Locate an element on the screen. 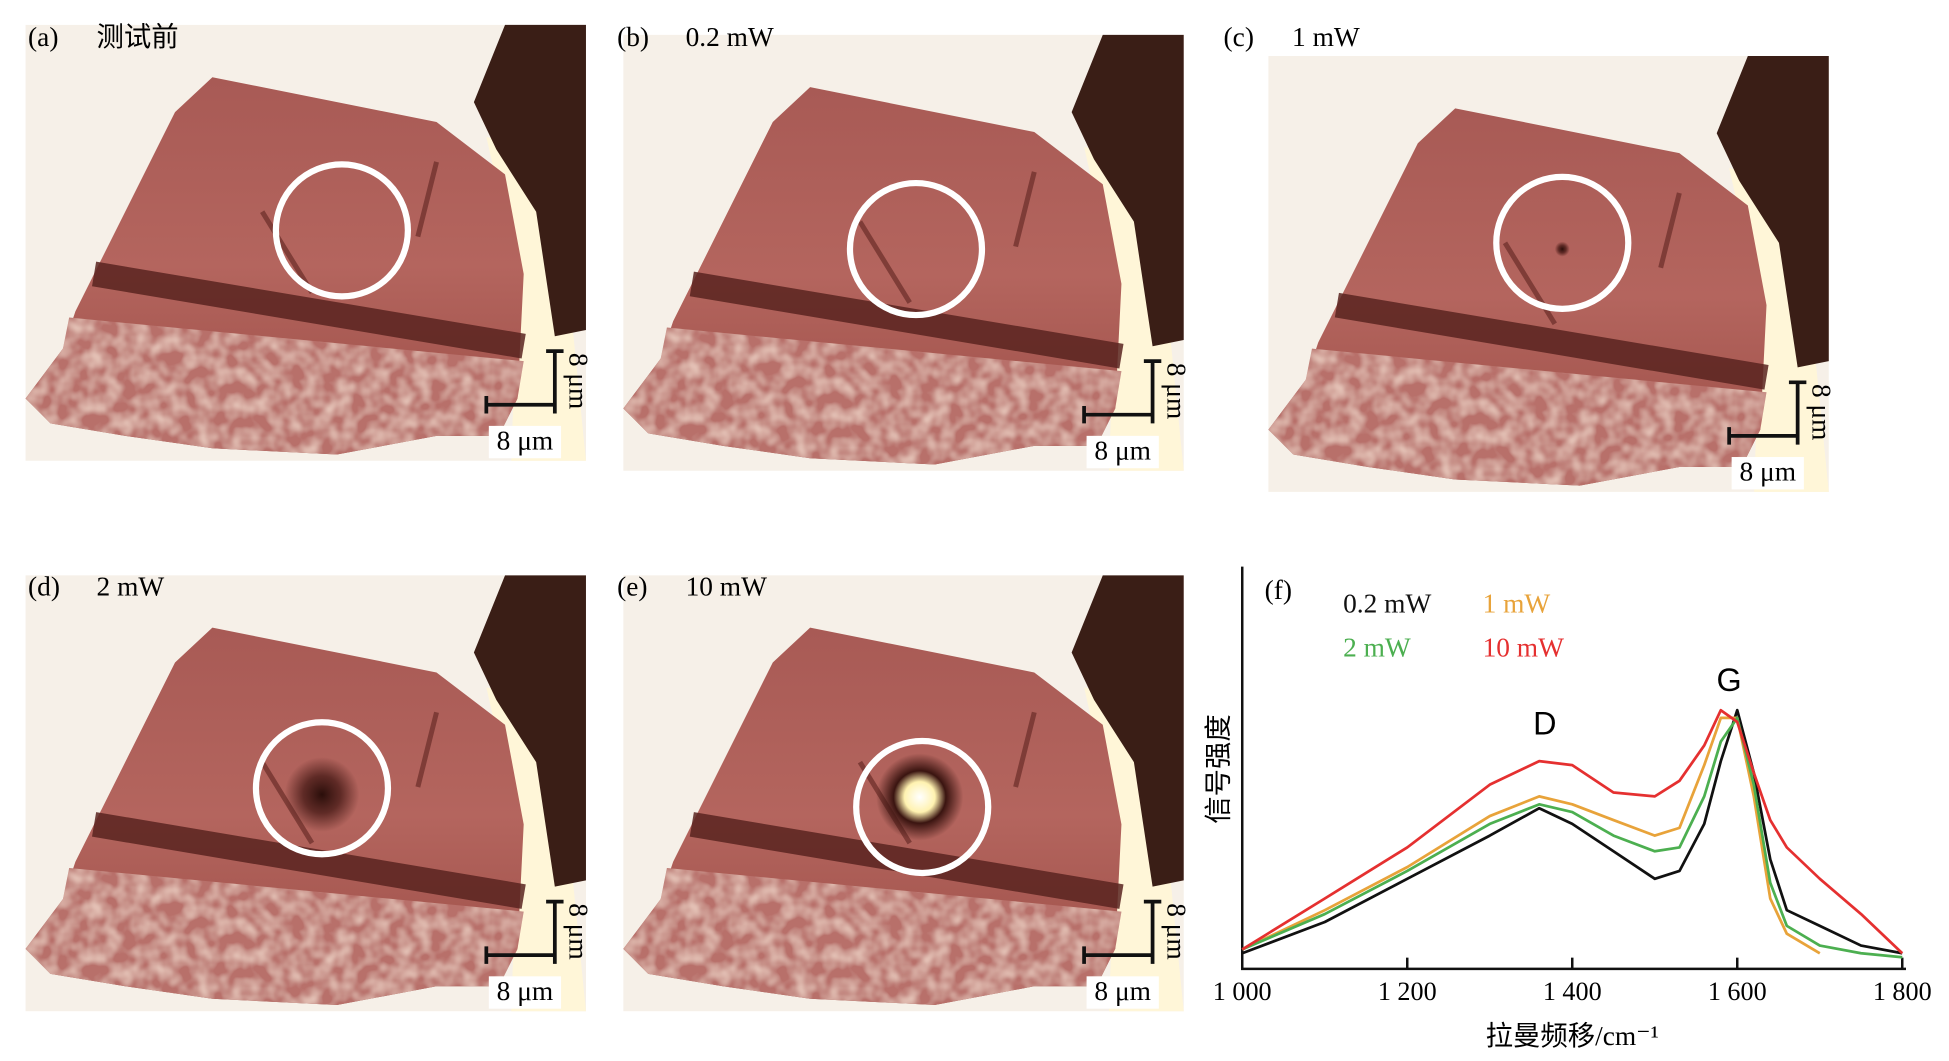 The image size is (1949, 1061). legend-entry: 10 mW is located at coordinates (1524, 647).